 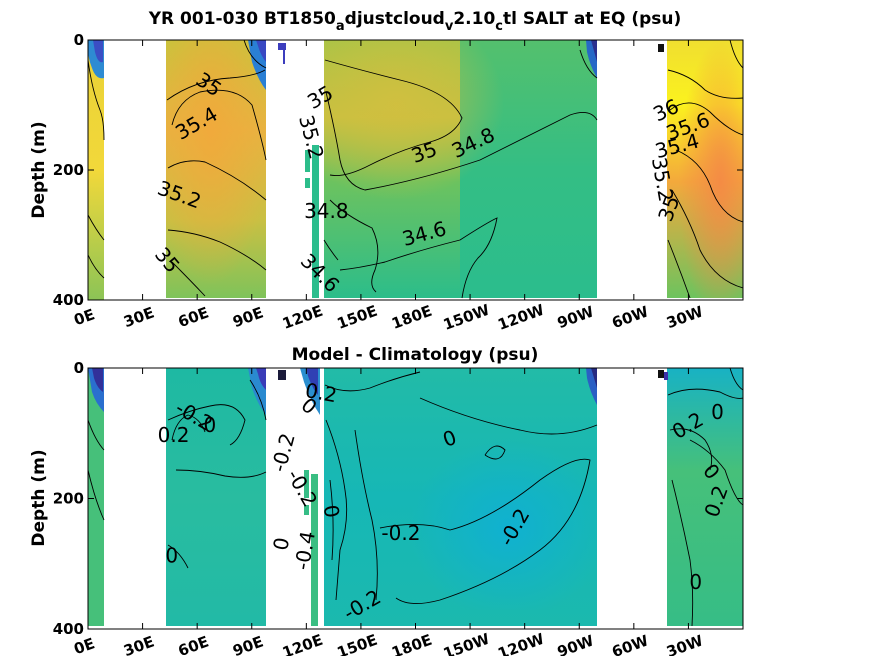 I want to click on diff-field-atlantic, so click(x=705, y=497).